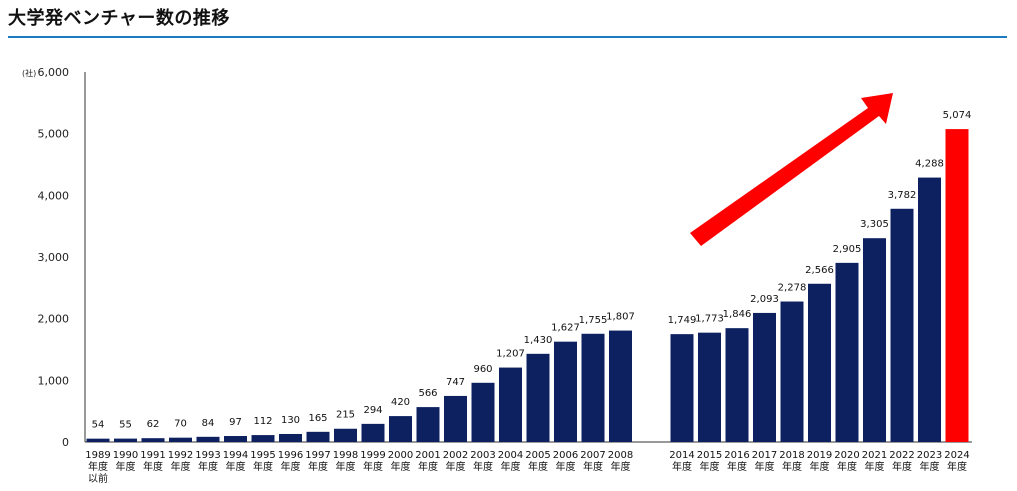  I want to click on value-label: 1,846, so click(737, 314).